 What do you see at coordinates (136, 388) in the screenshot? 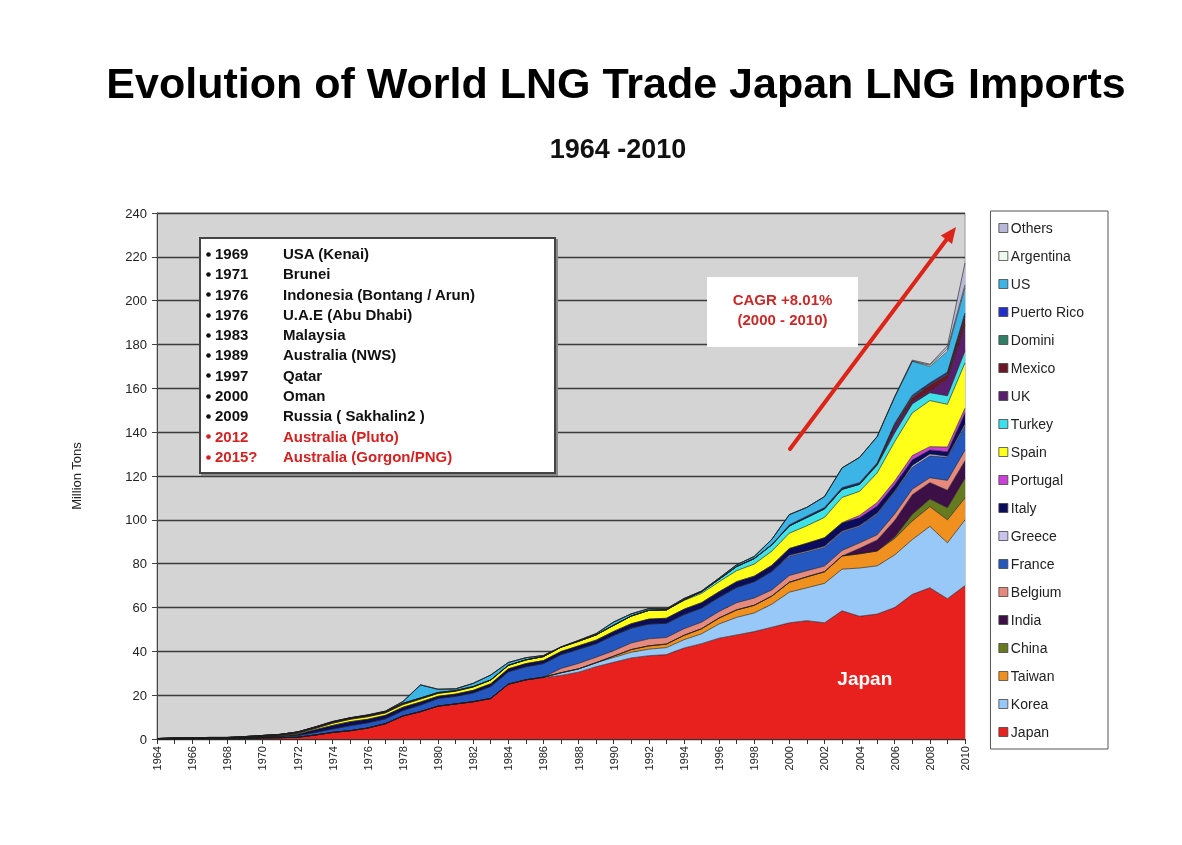
I see `y-tick-label: 160` at bounding box center [136, 388].